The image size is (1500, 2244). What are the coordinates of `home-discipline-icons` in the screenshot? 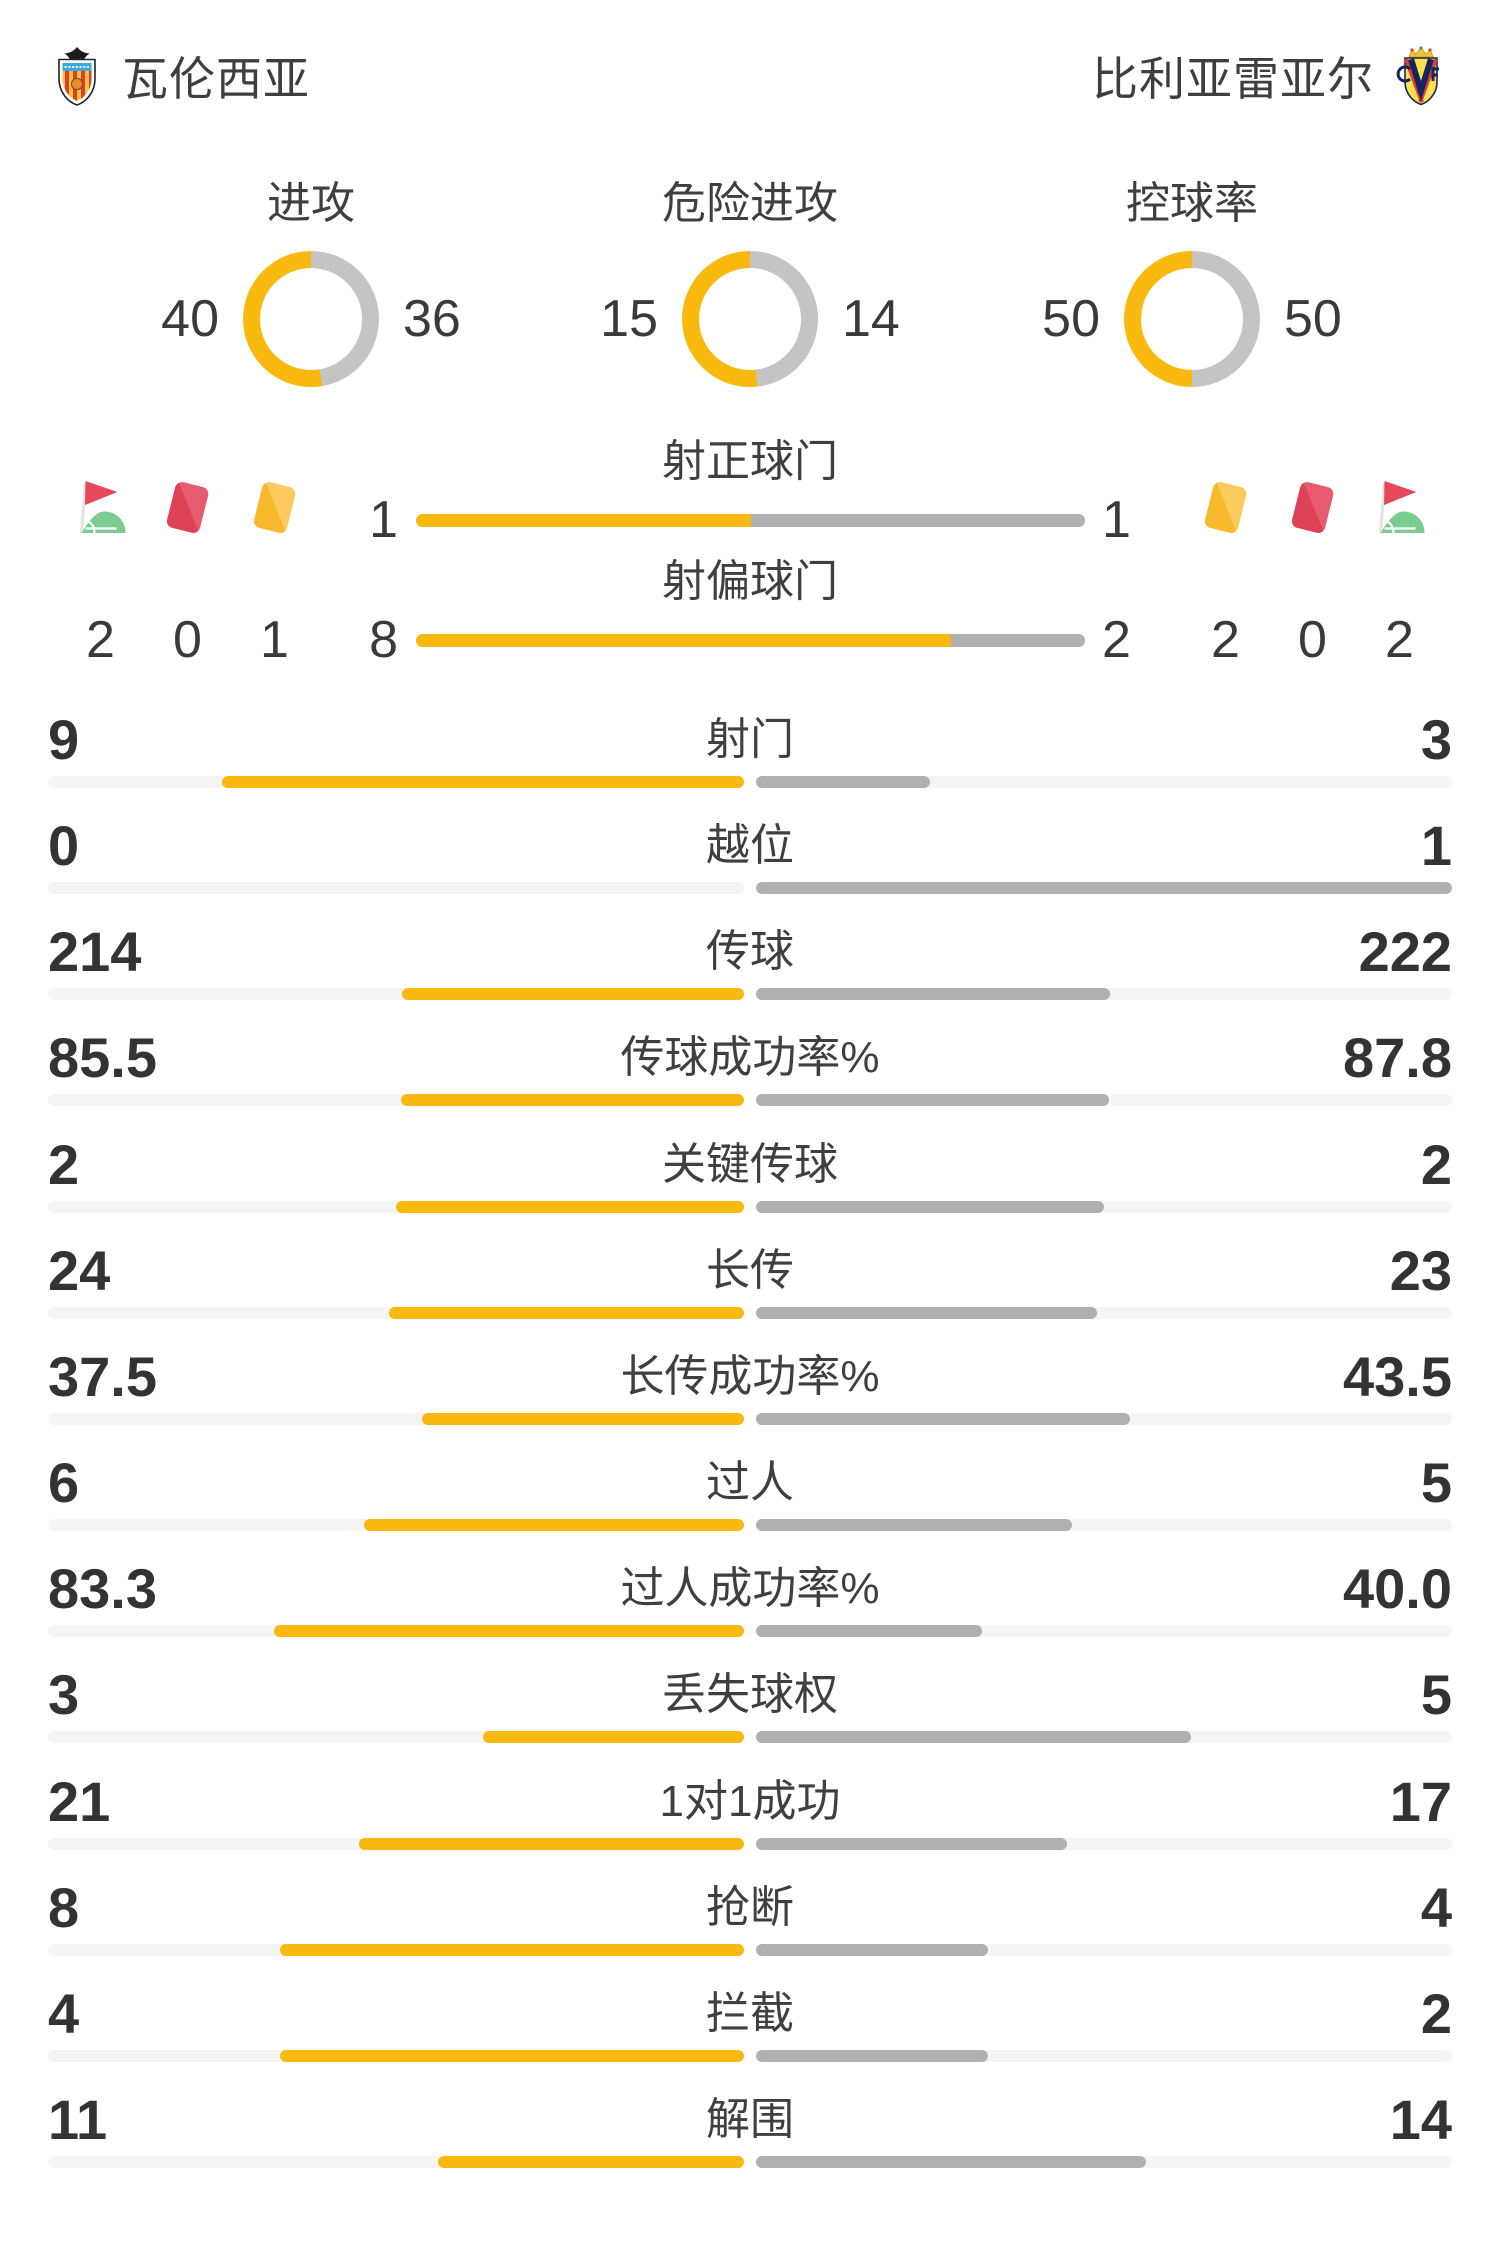 It's located at (187, 510).